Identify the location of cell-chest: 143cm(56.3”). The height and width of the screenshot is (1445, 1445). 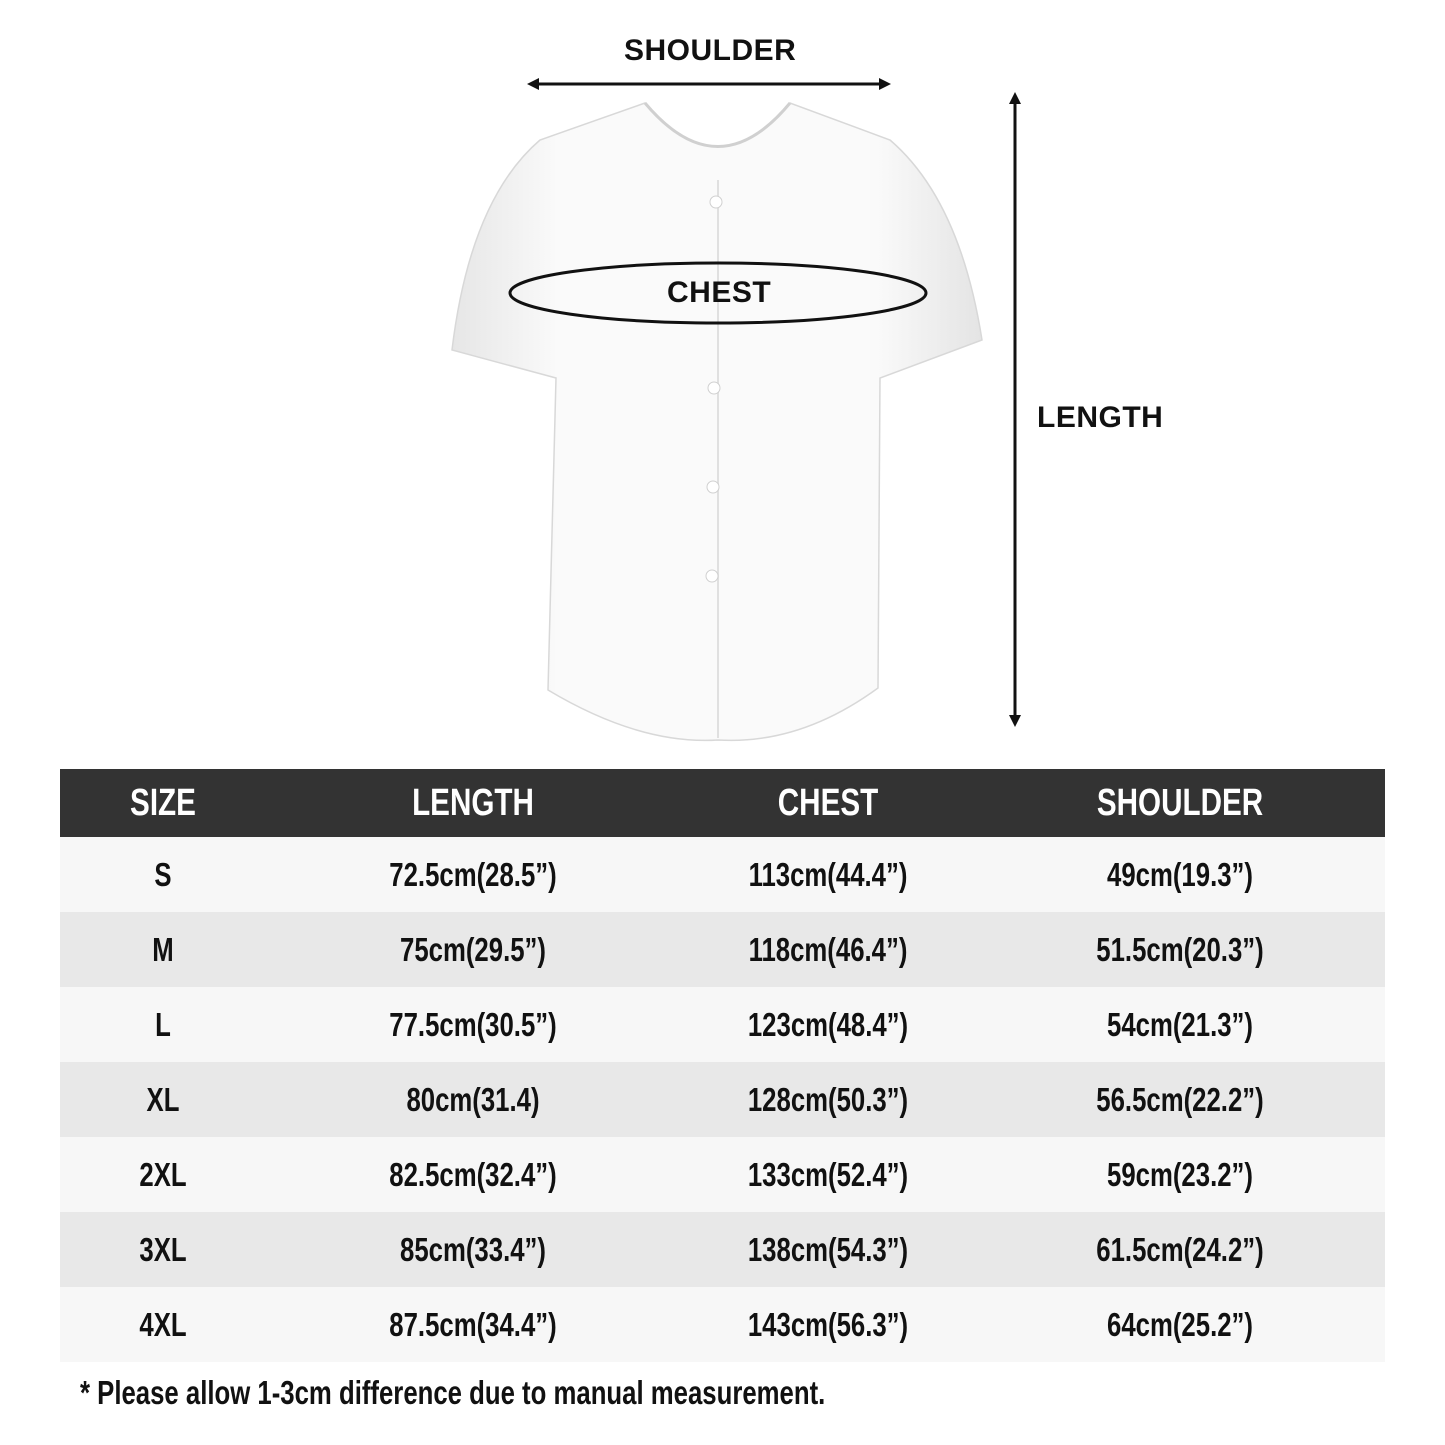
(828, 1324).